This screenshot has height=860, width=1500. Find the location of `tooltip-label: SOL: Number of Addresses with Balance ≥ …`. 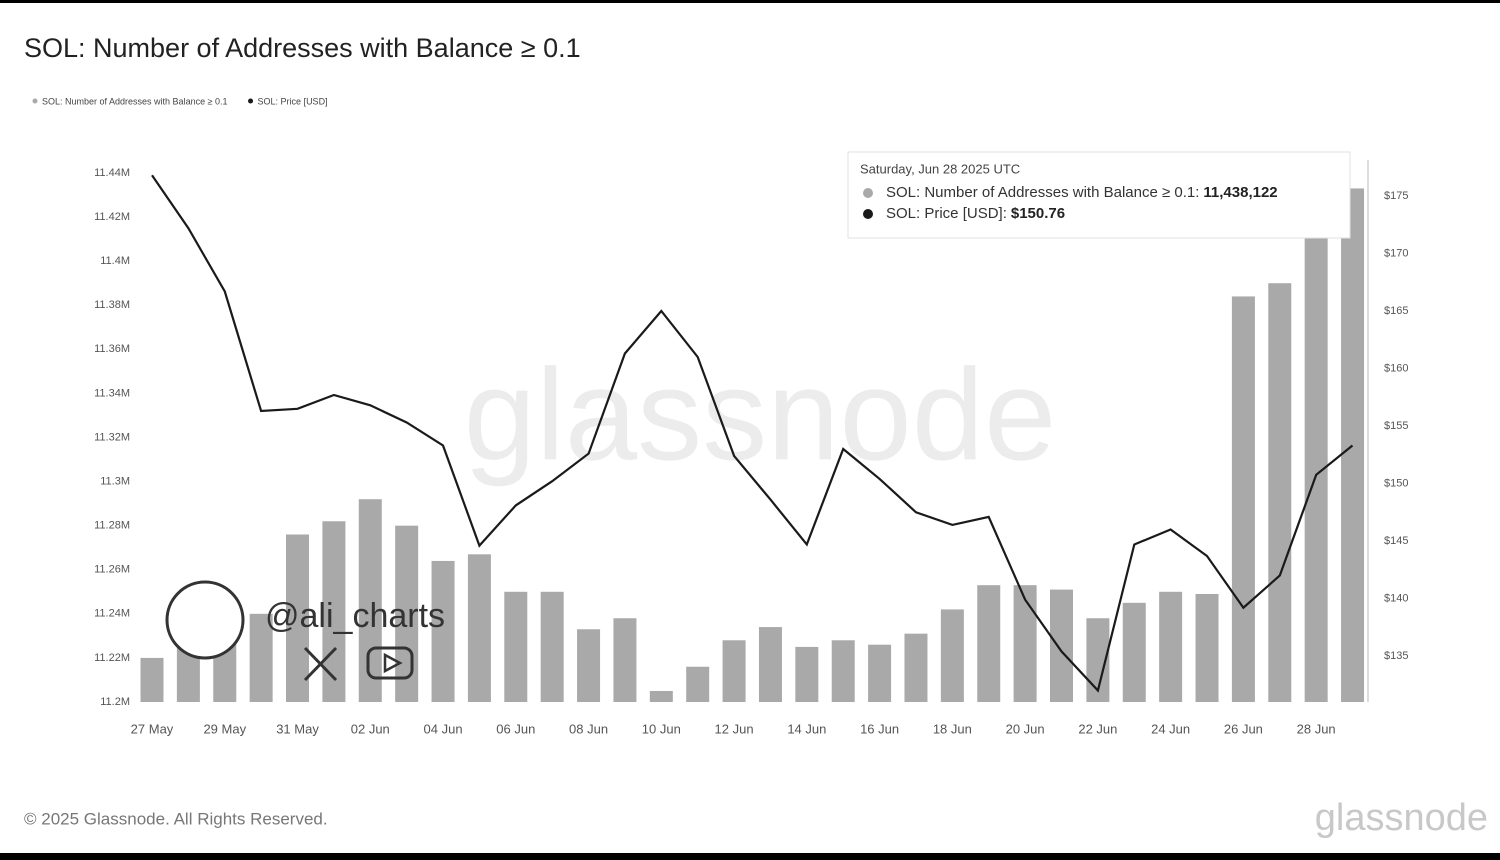

tooltip-label: SOL: Number of Addresses with Balance ≥ … is located at coordinates (1042, 192).